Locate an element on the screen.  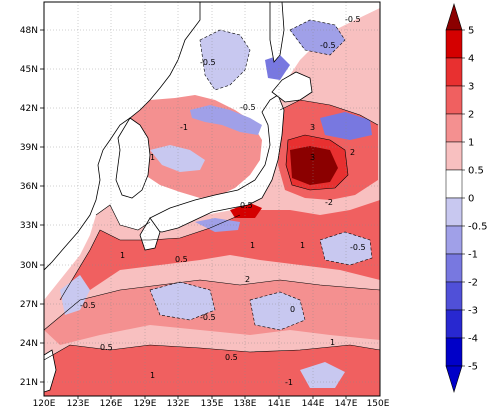
longitude-ticks is located at coordinates (212, 397).